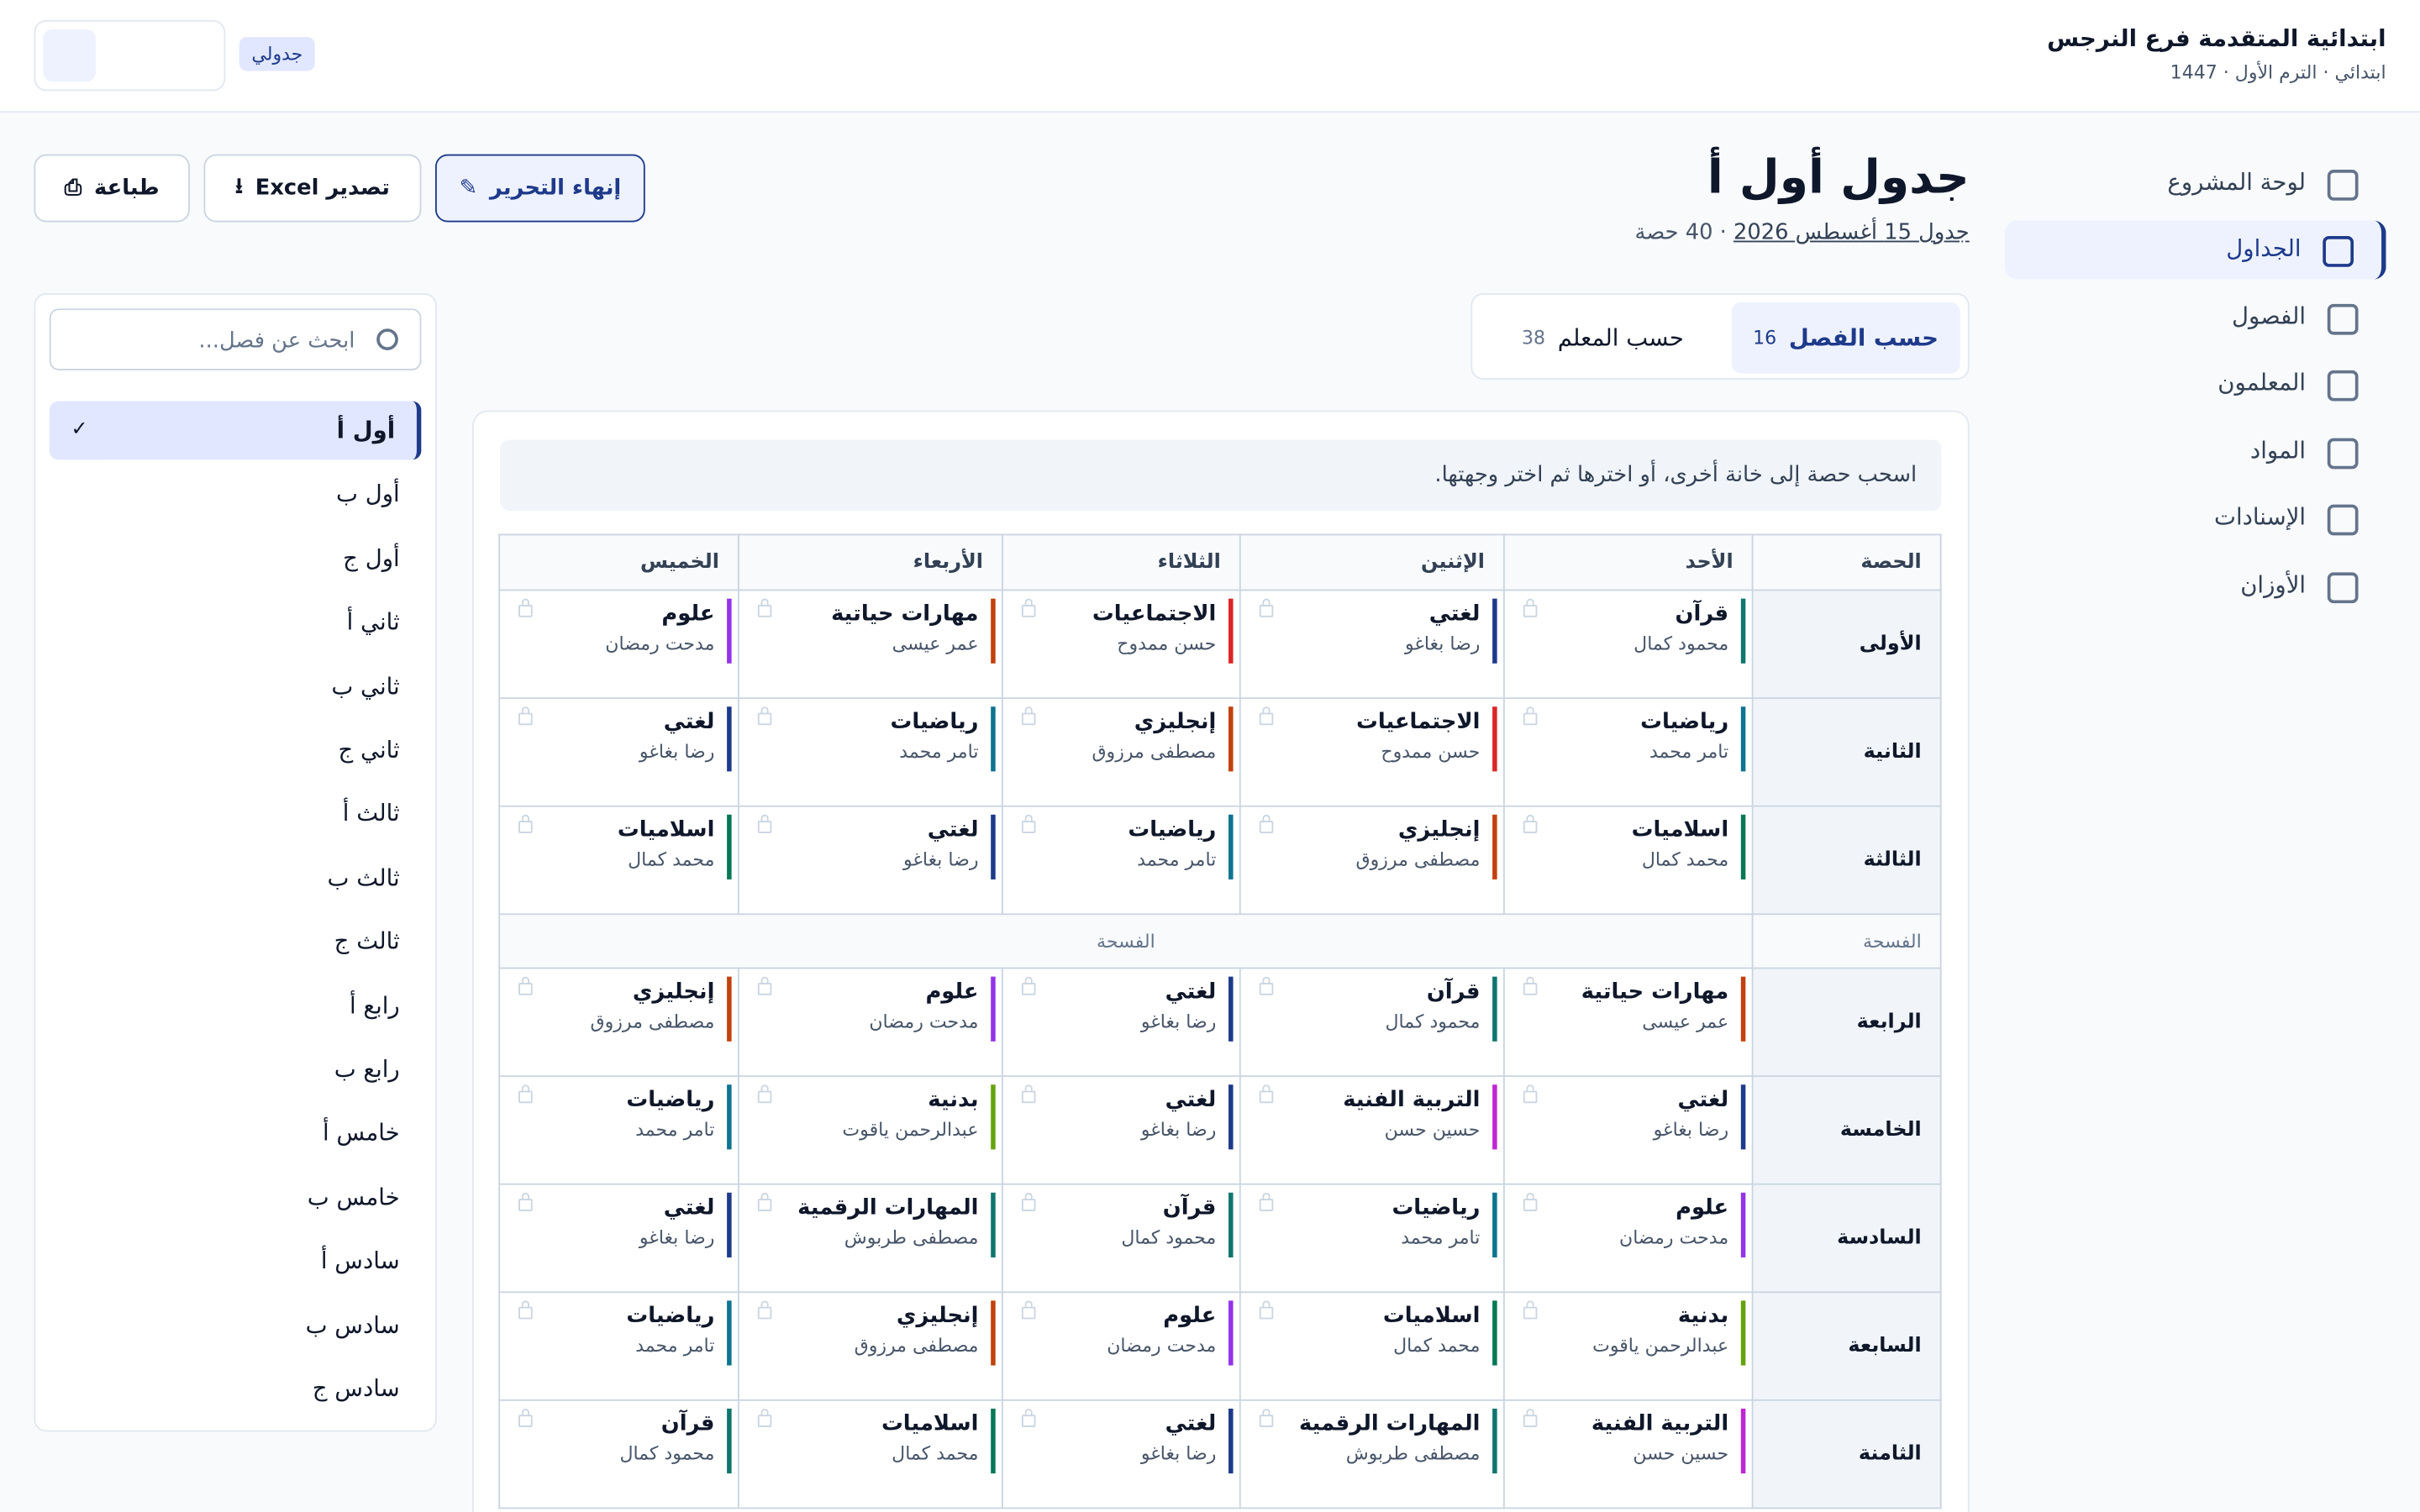 Image resolution: width=2420 pixels, height=1512 pixels. I want to click on class-item: ثاني ج, so click(236, 750).